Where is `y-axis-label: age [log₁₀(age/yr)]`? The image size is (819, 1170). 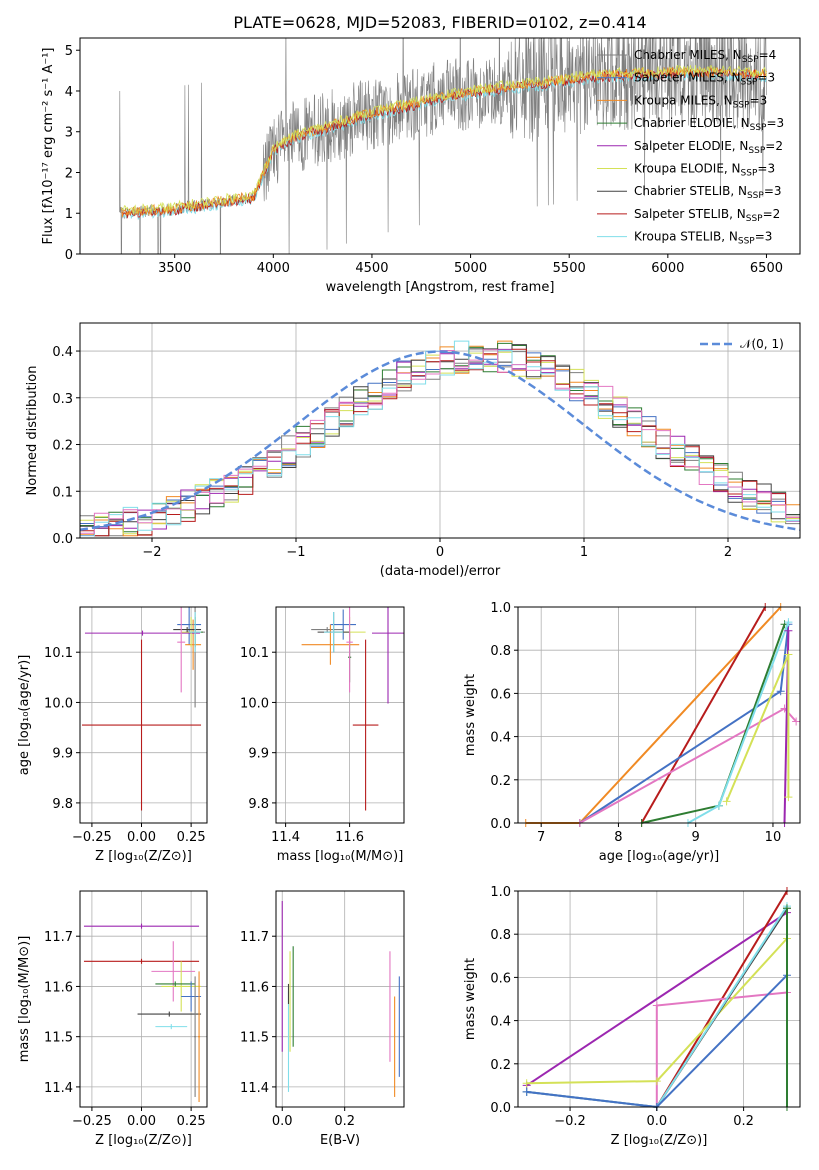 y-axis-label: age [log₁₀(age/yr)] is located at coordinates (24, 715).